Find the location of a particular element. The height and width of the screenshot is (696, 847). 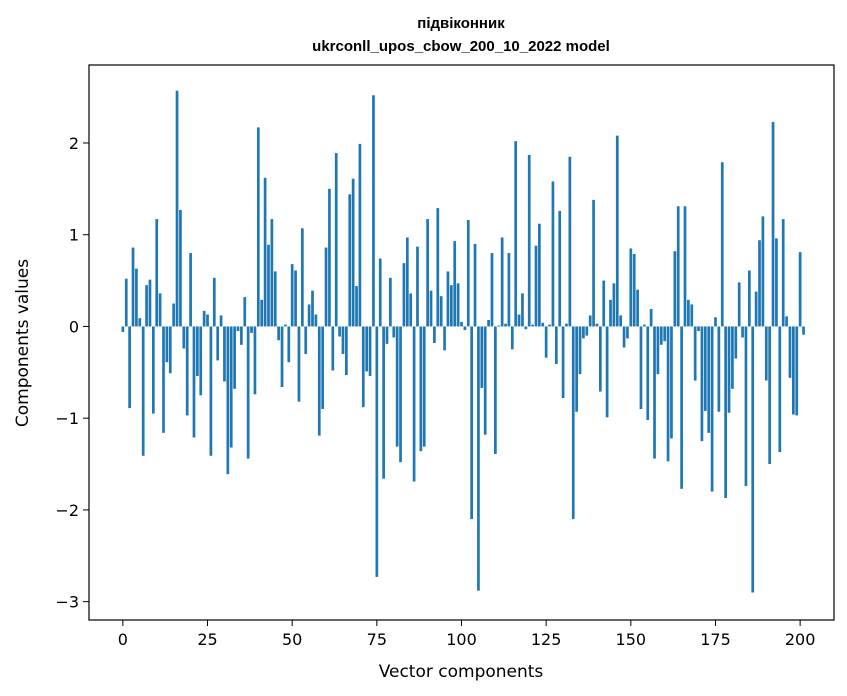

chart-title-word: підвіконник is located at coordinates (461, 23).